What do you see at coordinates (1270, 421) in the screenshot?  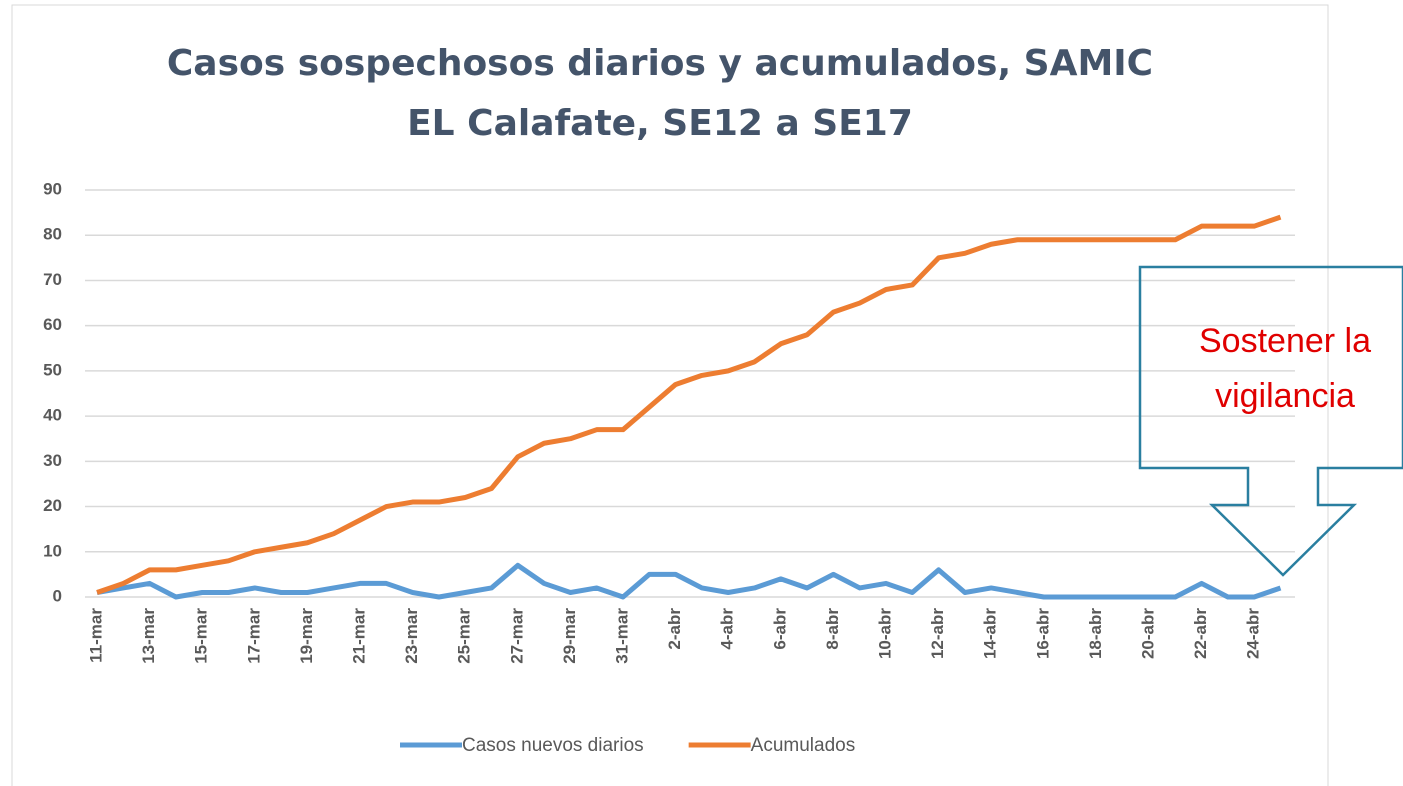 I see `callout` at bounding box center [1270, 421].